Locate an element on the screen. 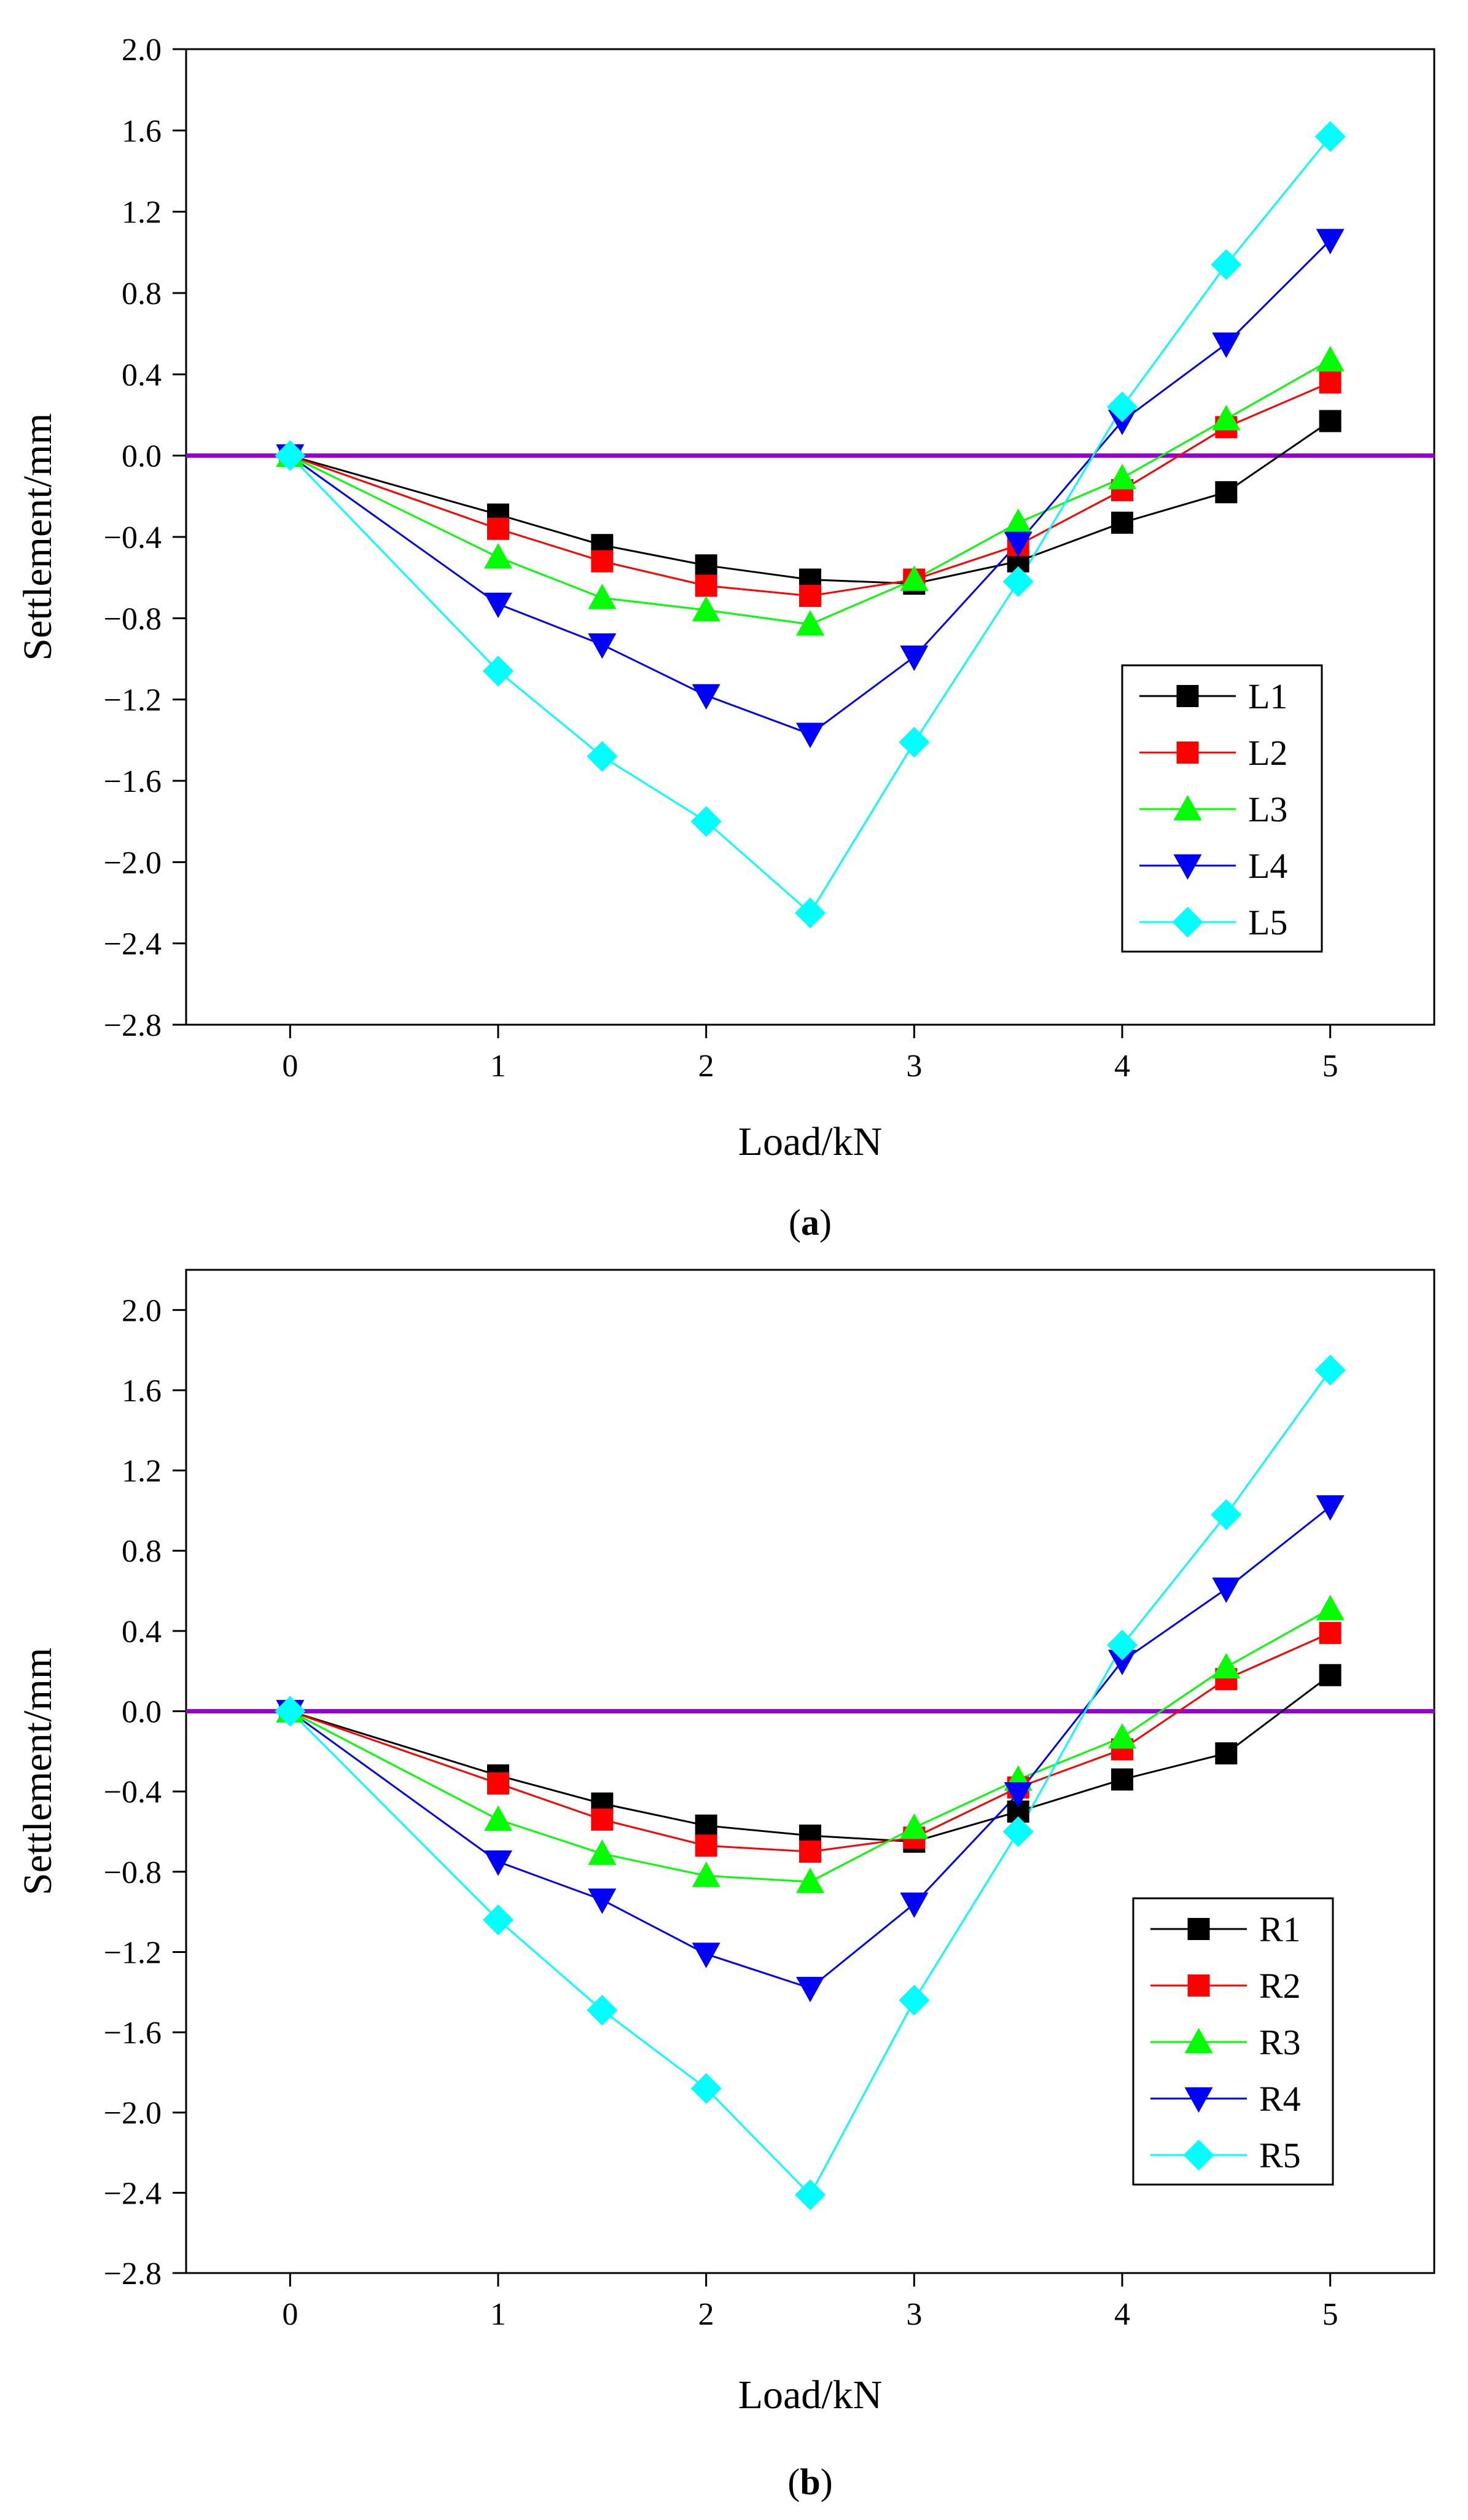  legend: R1 R2 R3 R4 R5 is located at coordinates (1233, 2041).